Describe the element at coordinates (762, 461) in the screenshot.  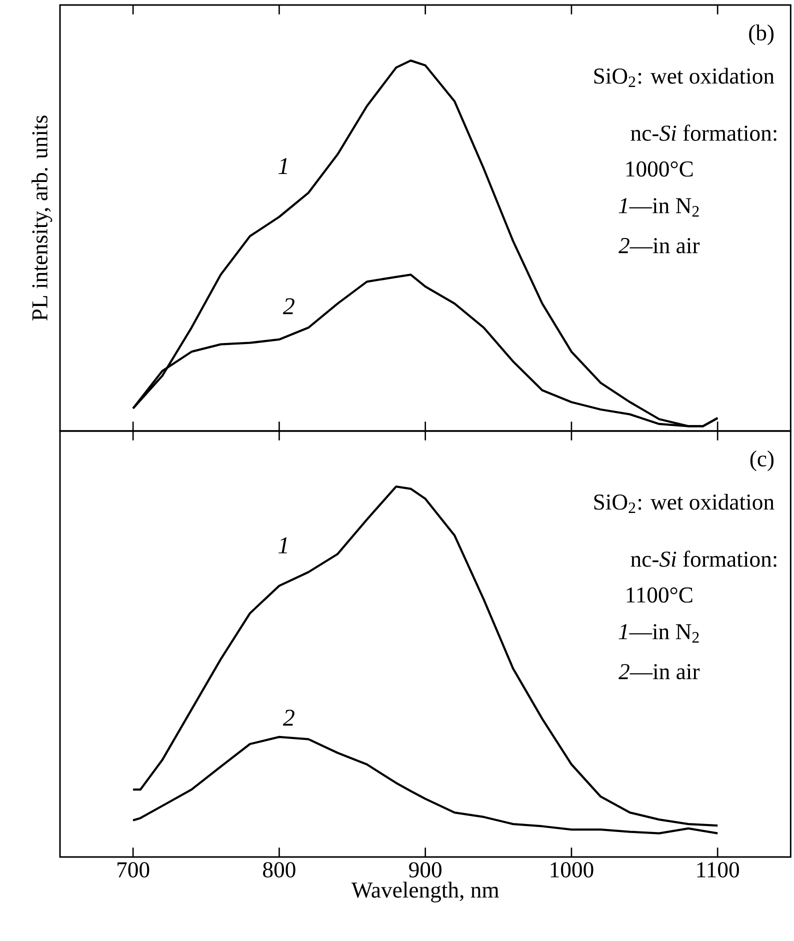
I see `text: (c)` at that location.